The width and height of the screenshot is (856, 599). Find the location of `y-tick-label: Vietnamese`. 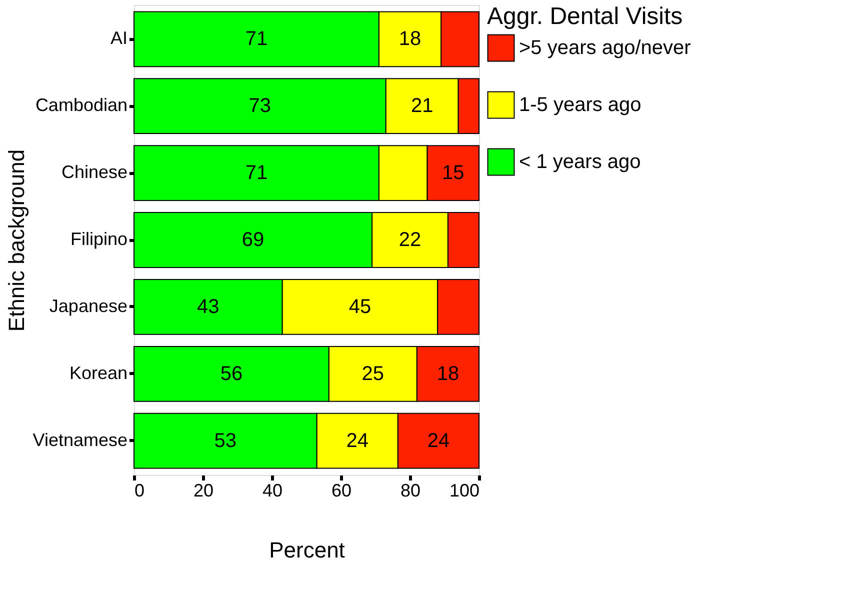

y-tick-label: Vietnamese is located at coordinates (80, 440).